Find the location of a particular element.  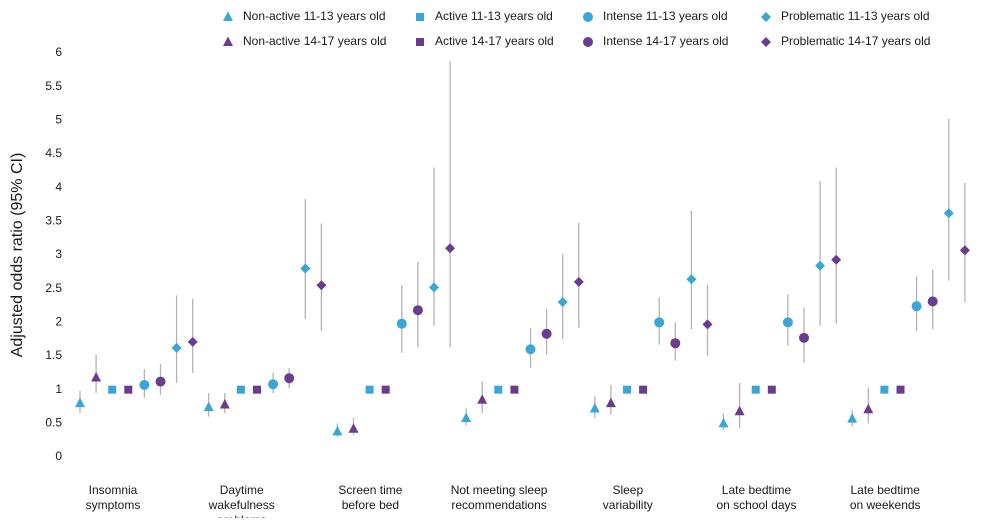

y-tick-label: 0 is located at coordinates (58, 456).